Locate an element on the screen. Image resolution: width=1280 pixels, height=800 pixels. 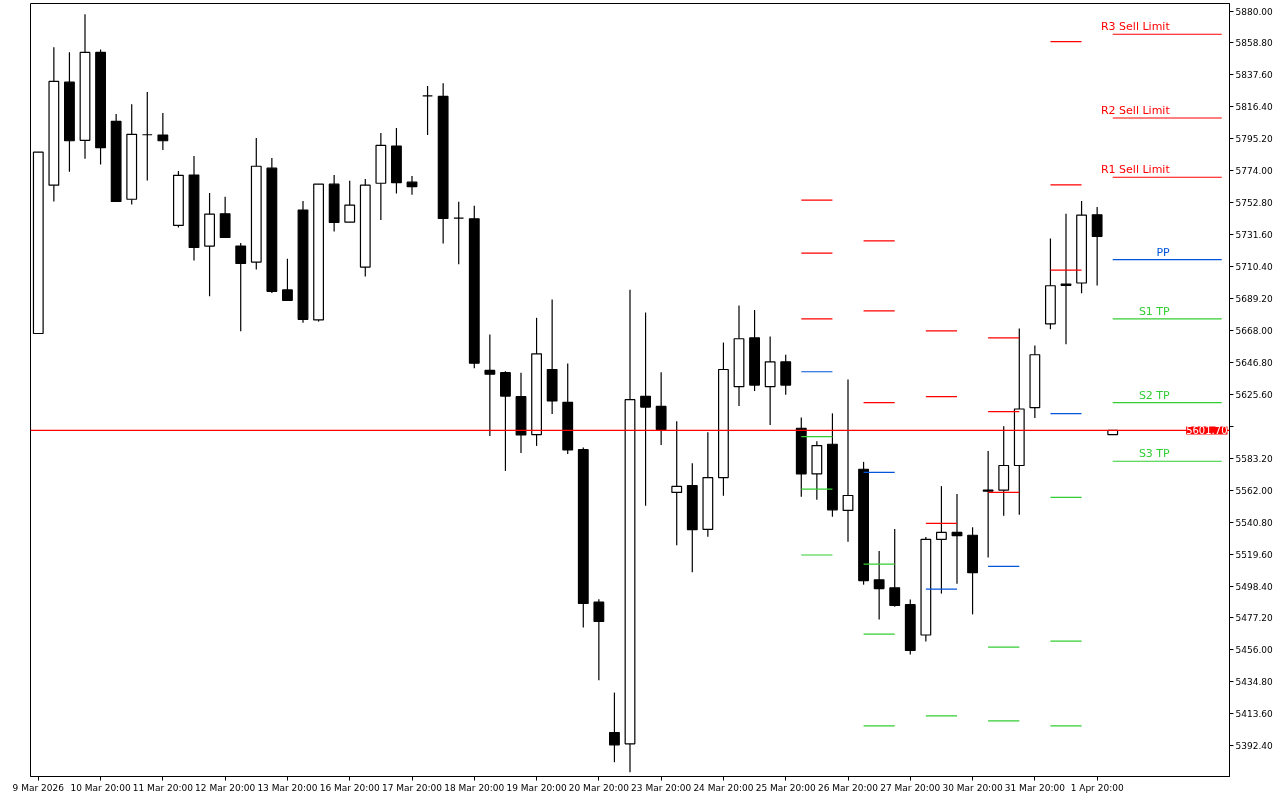
series-label: R1 Sell Limit is located at coordinates (1135, 170).